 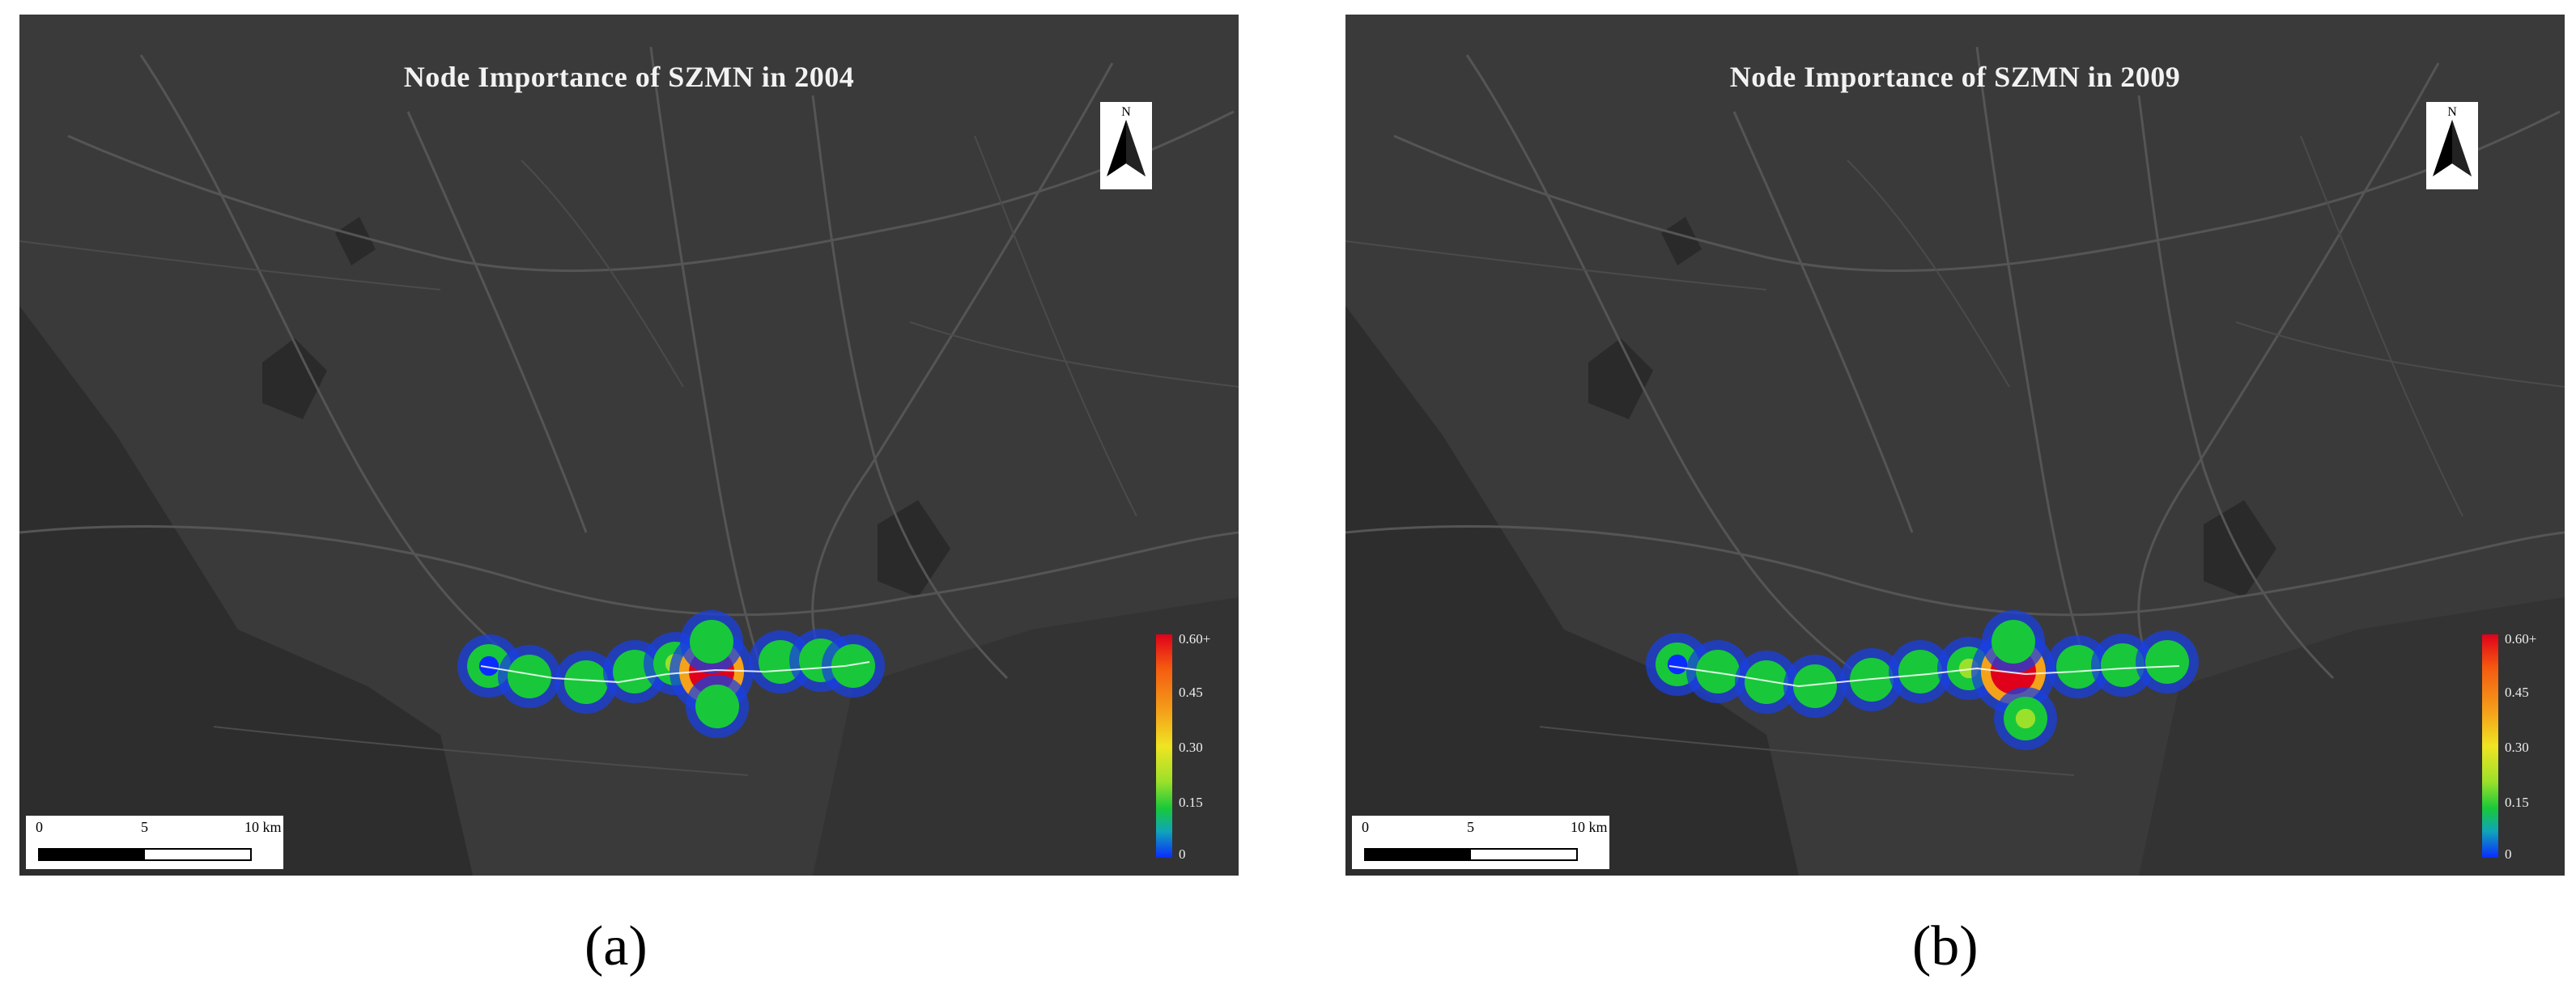 What do you see at coordinates (629, 77) in the screenshot?
I see `map-title: Node Importance of SZMN in 2004` at bounding box center [629, 77].